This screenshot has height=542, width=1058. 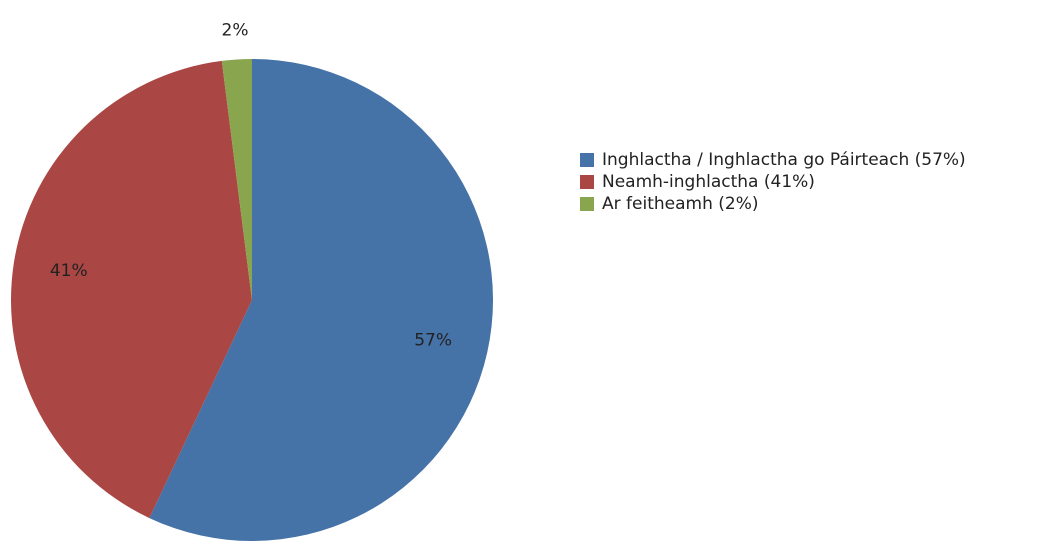 What do you see at coordinates (680, 204) in the screenshot?
I see `legend-label: Ar feitheamh (2%)` at bounding box center [680, 204].